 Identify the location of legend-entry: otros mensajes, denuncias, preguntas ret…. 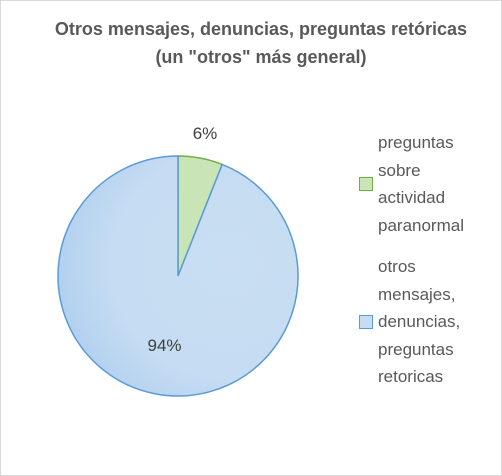
(429, 322).